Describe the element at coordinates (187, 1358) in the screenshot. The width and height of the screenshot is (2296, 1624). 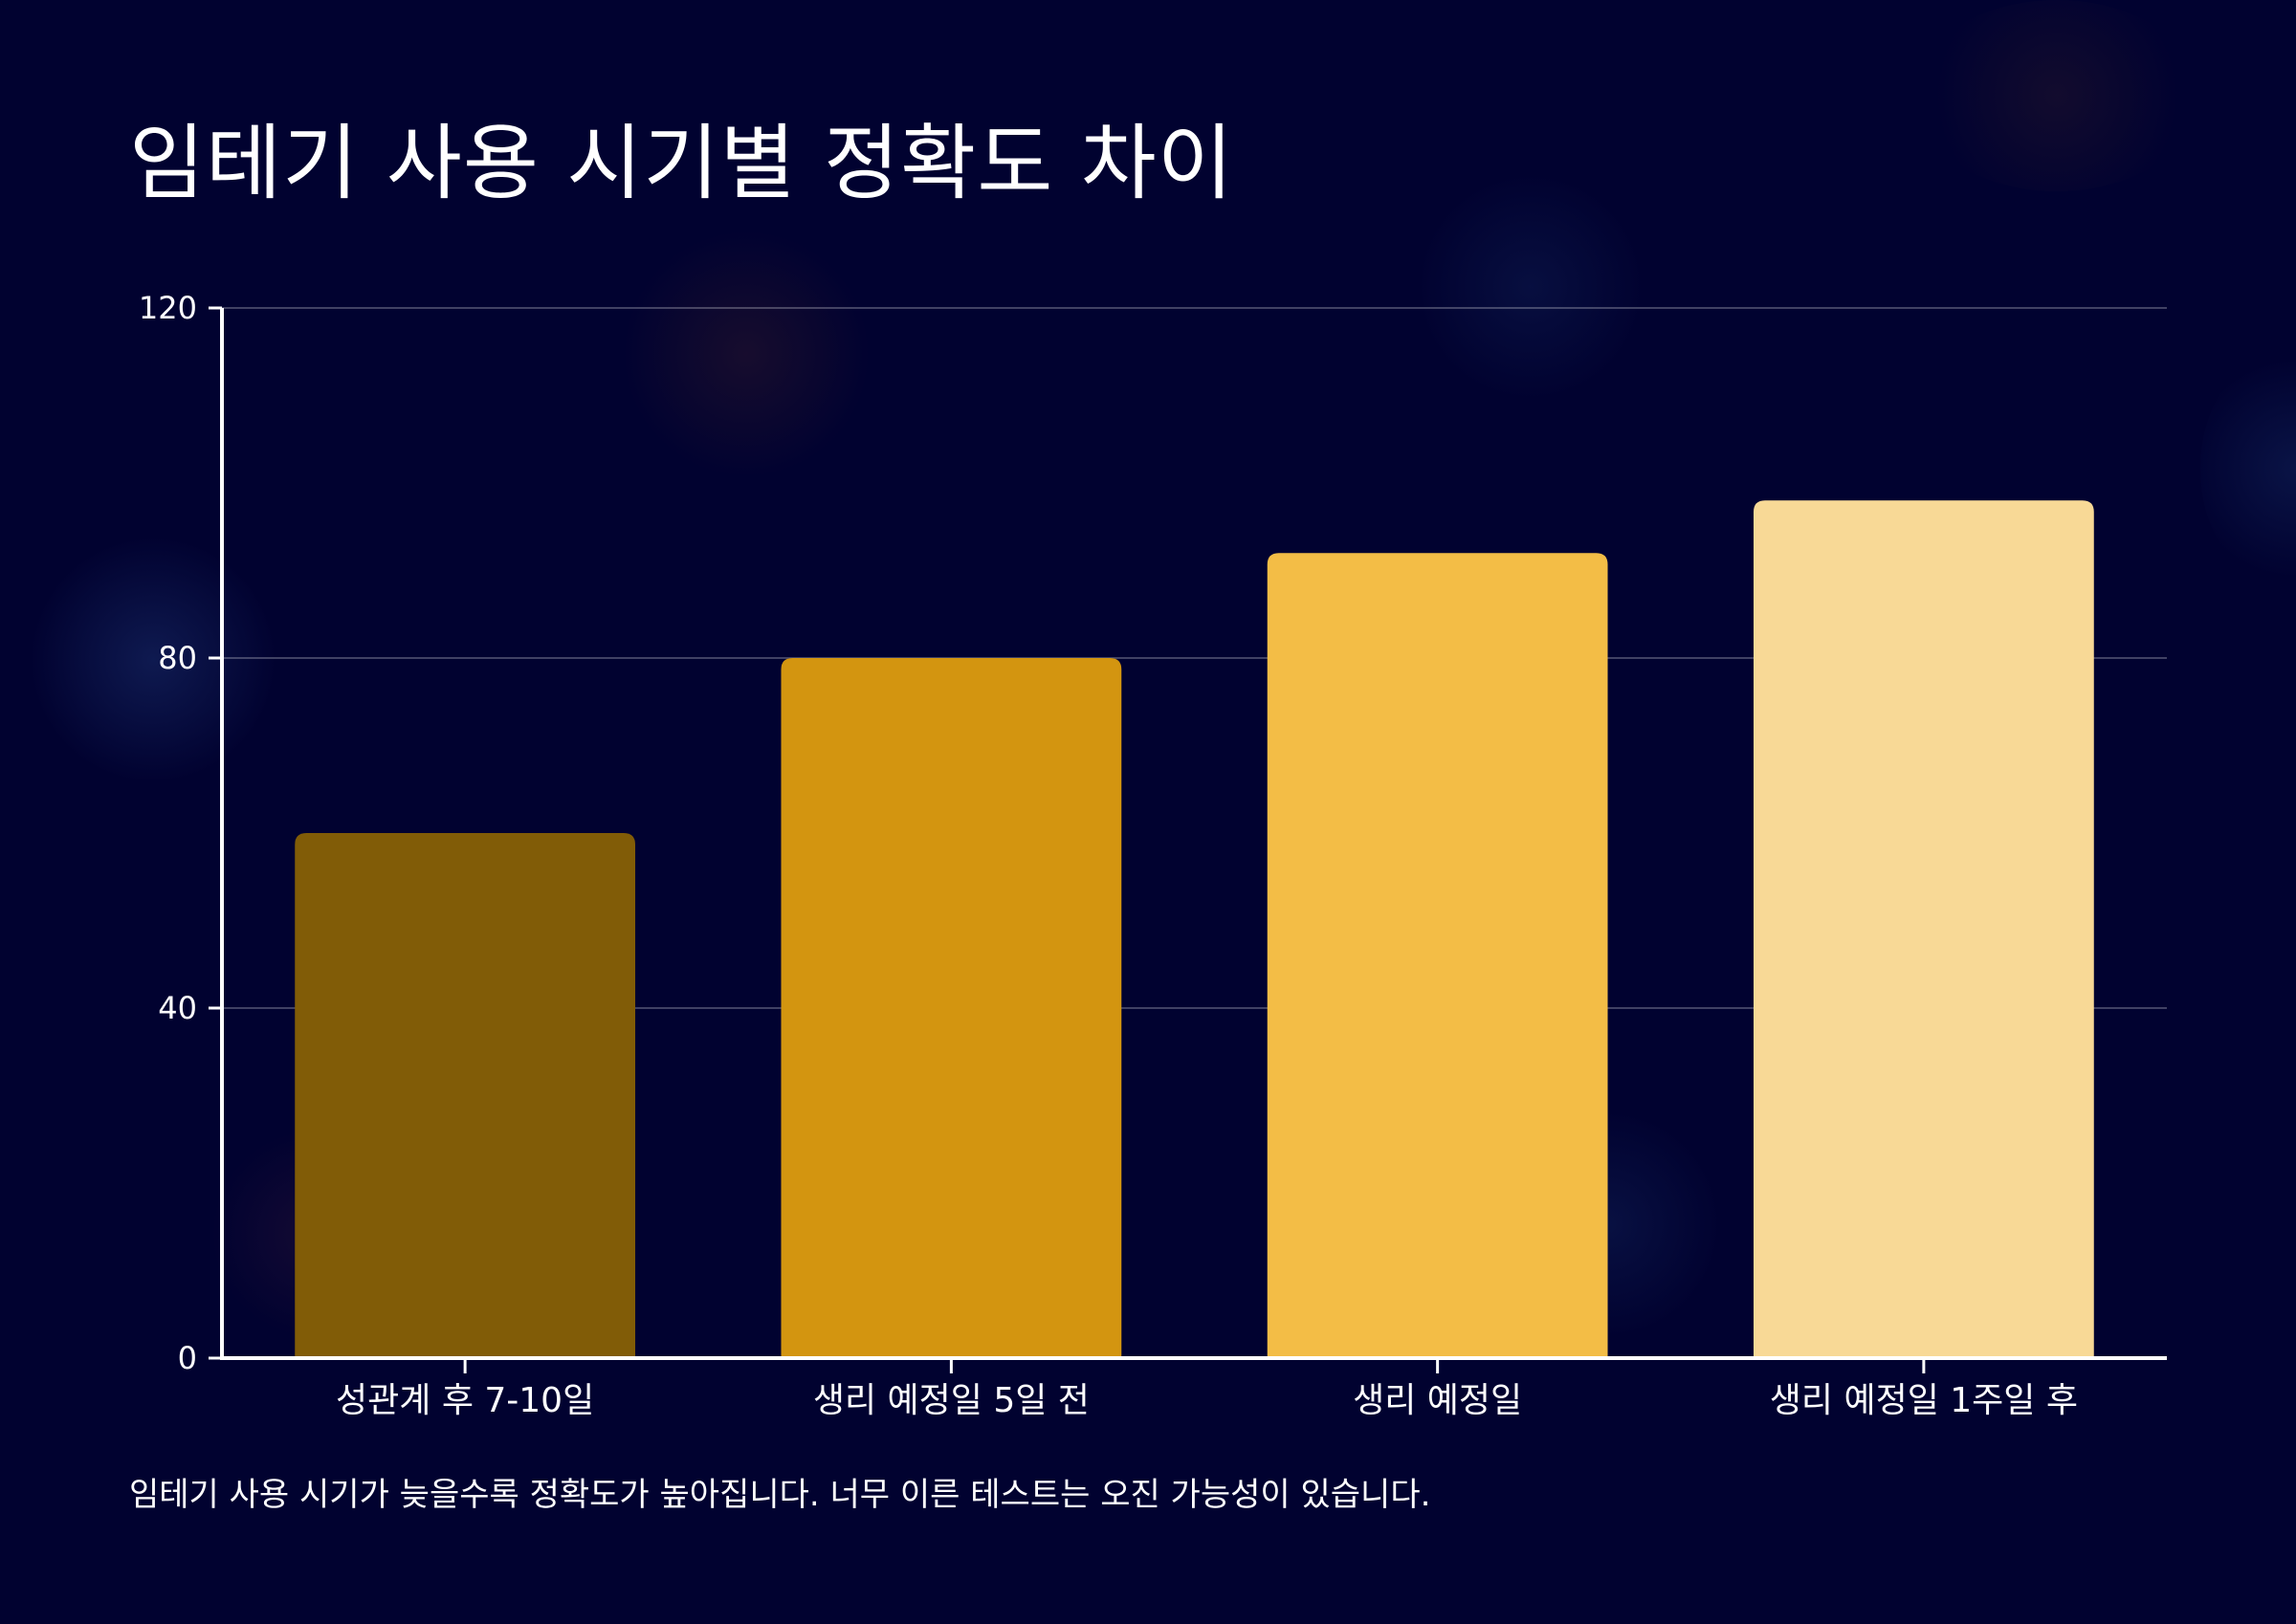
I see `y-tick-label: 0` at that location.